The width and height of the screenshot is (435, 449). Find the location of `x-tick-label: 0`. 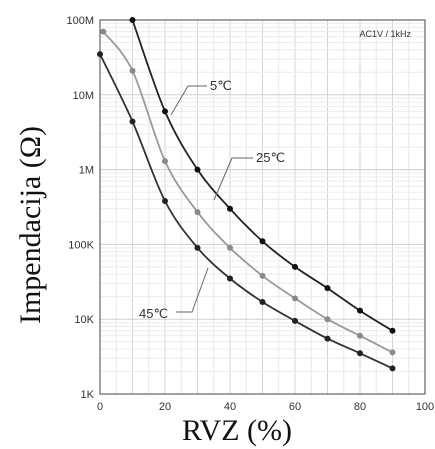

x-tick-label: 0 is located at coordinates (100, 407).